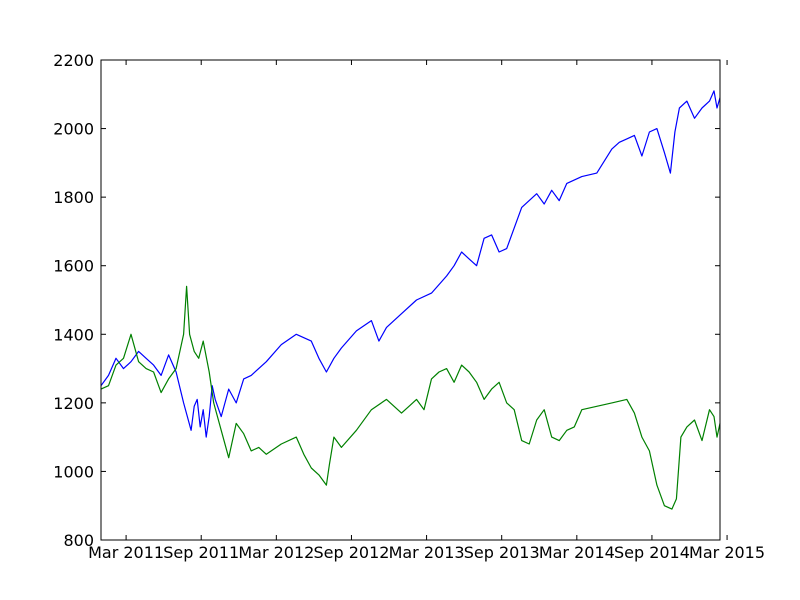  What do you see at coordinates (276, 552) in the screenshot?
I see `x-tick-label: Mar 2012` at bounding box center [276, 552].